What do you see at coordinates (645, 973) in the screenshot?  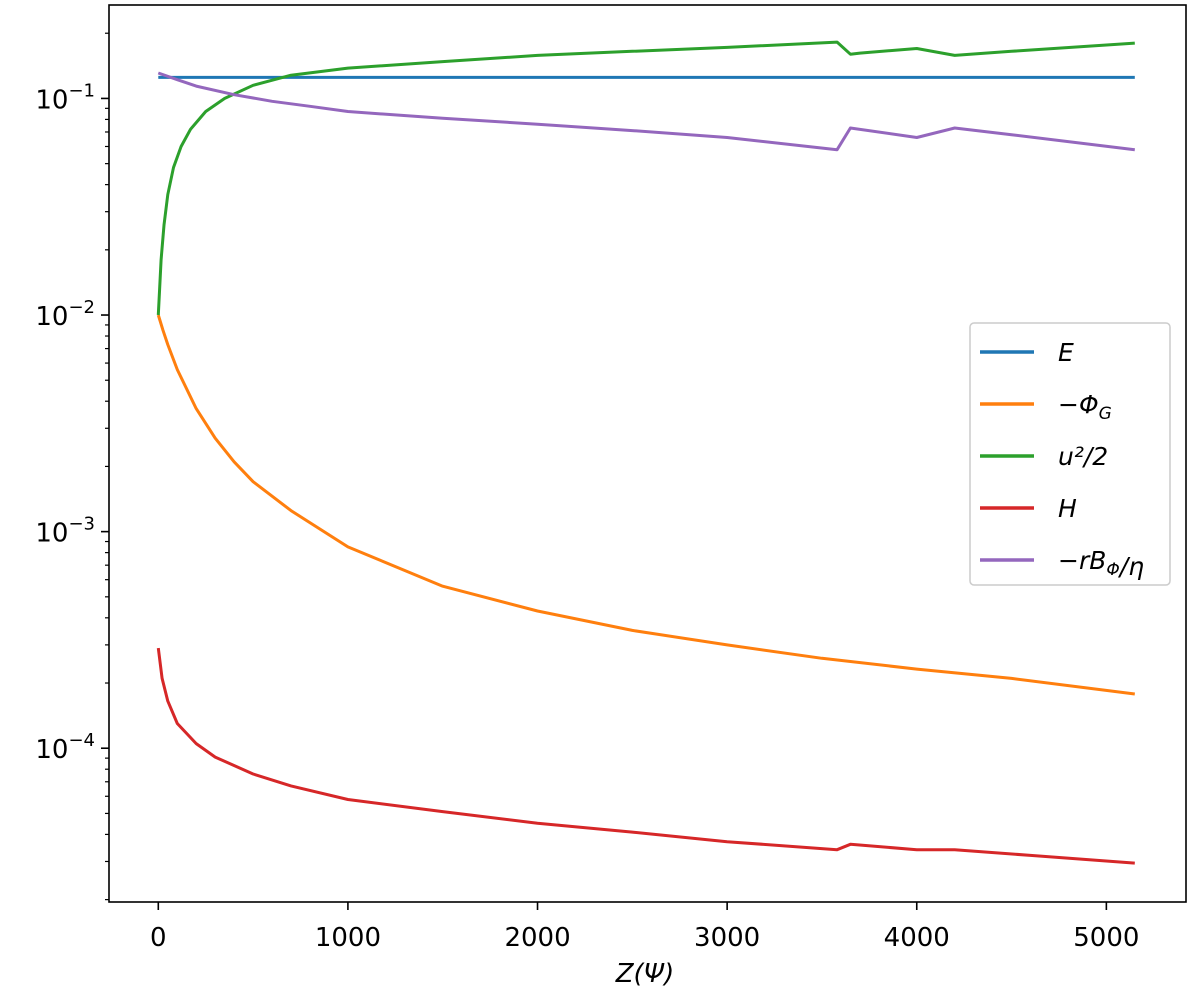 I see `x-axis-label: Z(Ψ)` at bounding box center [645, 973].